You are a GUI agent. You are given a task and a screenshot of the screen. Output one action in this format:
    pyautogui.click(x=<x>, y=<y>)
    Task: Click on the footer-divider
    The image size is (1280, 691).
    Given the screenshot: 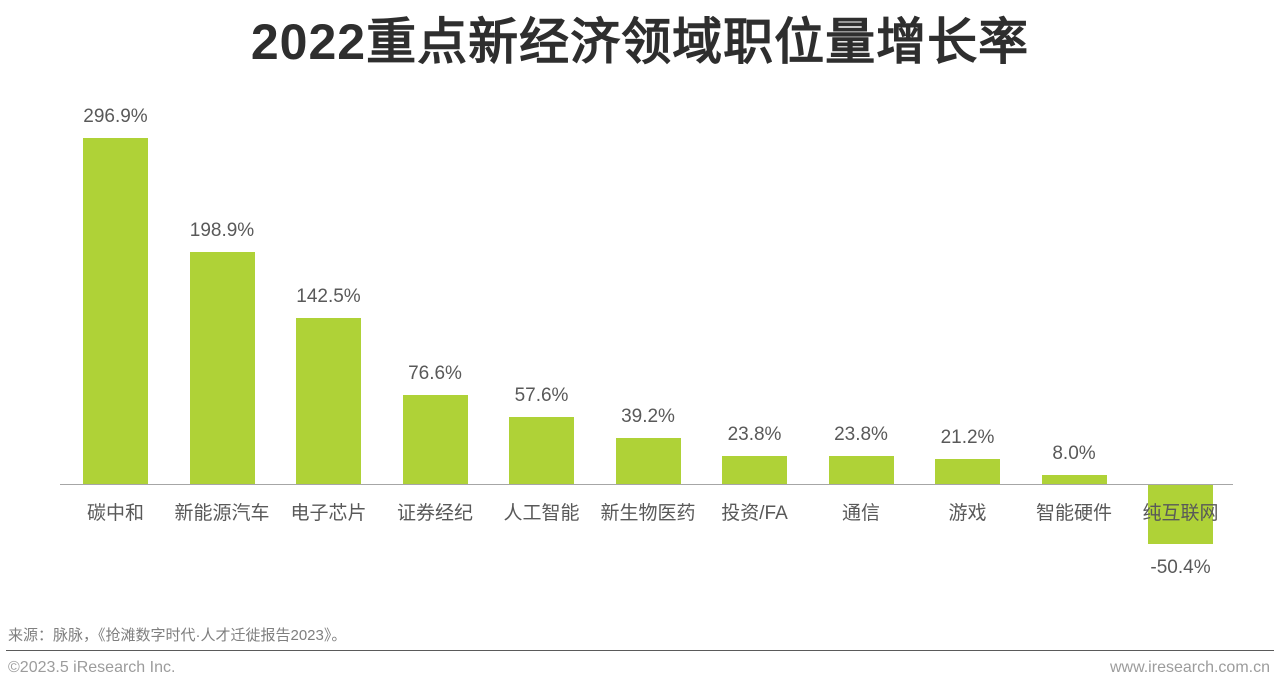 What is the action you would take?
    pyautogui.click(x=640, y=650)
    